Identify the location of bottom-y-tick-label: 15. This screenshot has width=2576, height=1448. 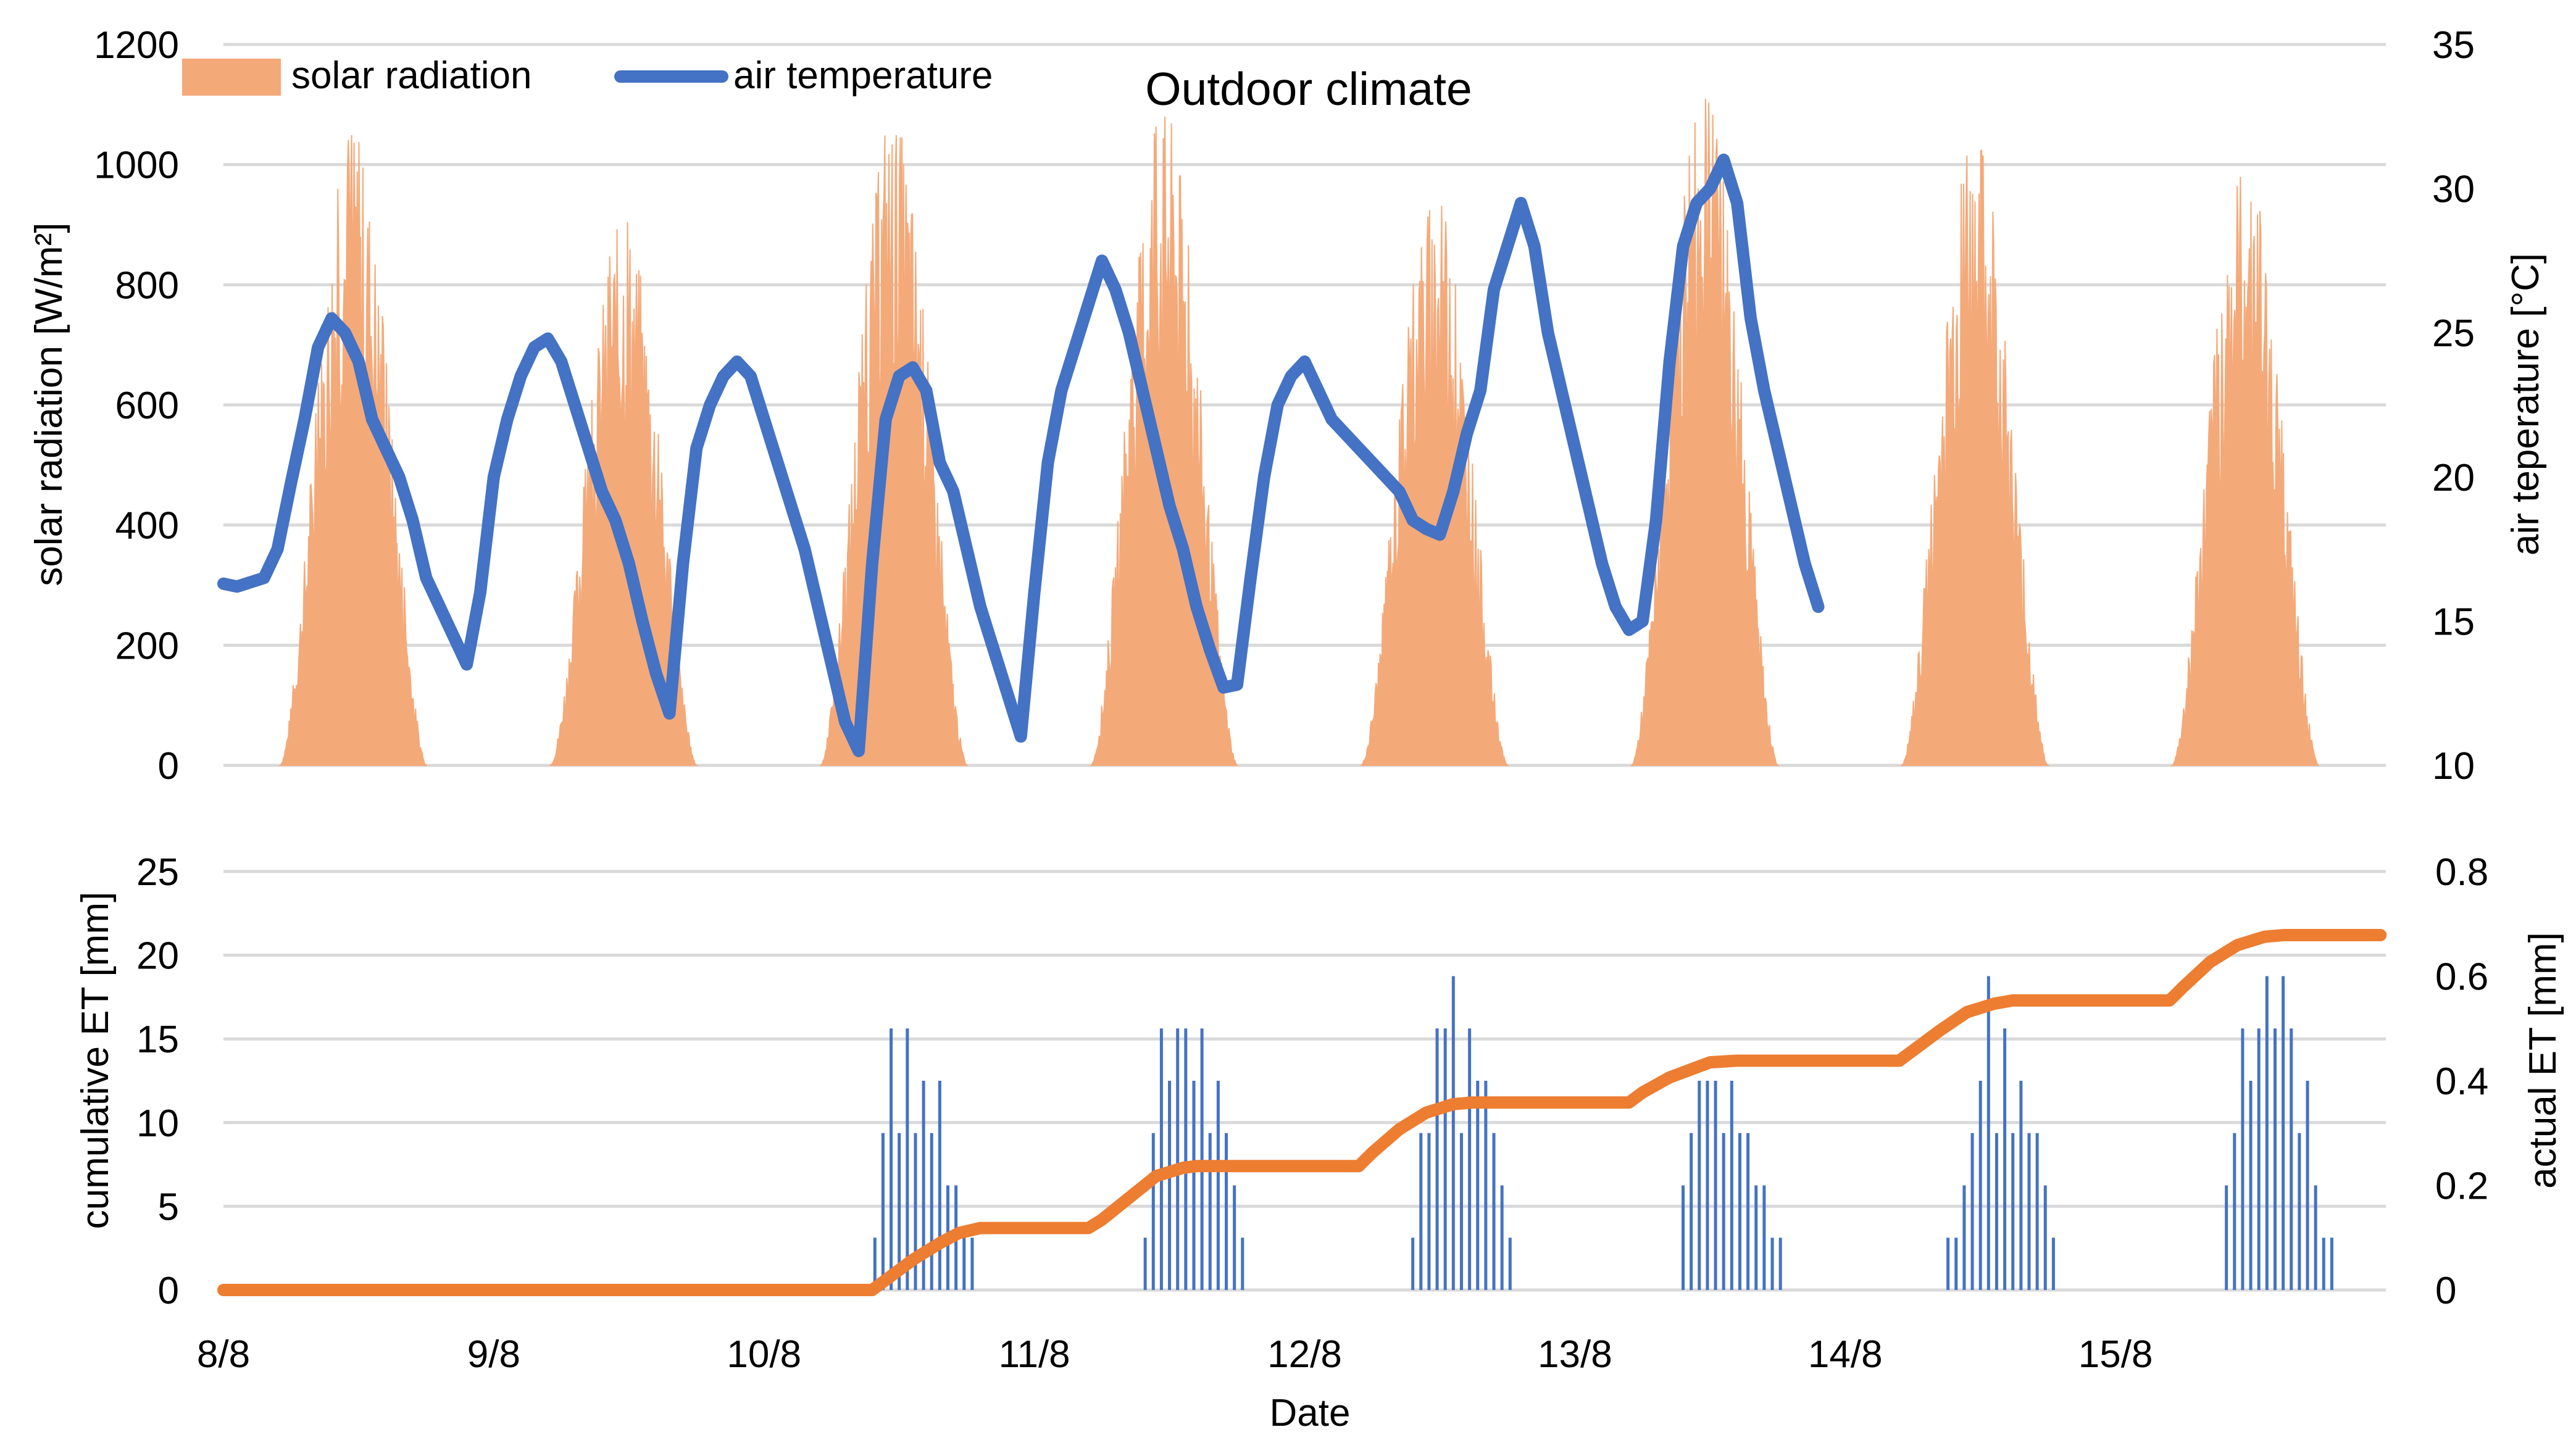
(157, 1039).